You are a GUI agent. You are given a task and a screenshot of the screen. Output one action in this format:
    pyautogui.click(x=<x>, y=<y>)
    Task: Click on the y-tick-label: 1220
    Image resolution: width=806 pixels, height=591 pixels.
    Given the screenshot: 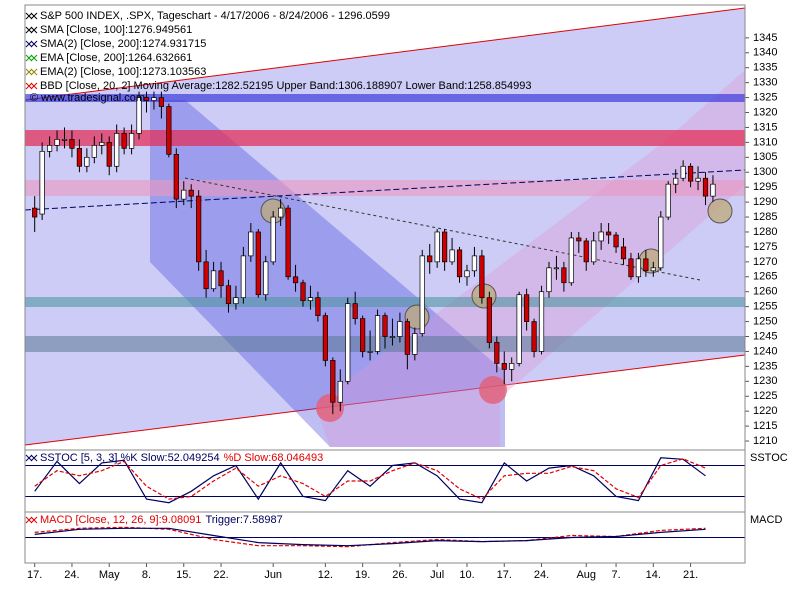 What is the action you would take?
    pyautogui.click(x=765, y=411)
    